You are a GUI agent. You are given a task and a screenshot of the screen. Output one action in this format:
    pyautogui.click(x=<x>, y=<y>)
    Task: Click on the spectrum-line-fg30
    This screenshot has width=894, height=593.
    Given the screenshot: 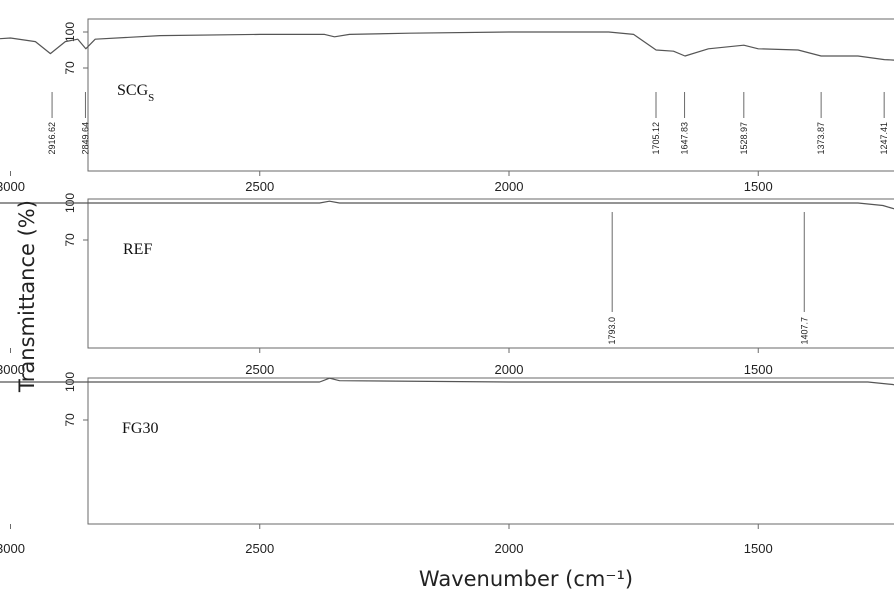 What is the action you would take?
    pyautogui.click(x=447, y=381)
    